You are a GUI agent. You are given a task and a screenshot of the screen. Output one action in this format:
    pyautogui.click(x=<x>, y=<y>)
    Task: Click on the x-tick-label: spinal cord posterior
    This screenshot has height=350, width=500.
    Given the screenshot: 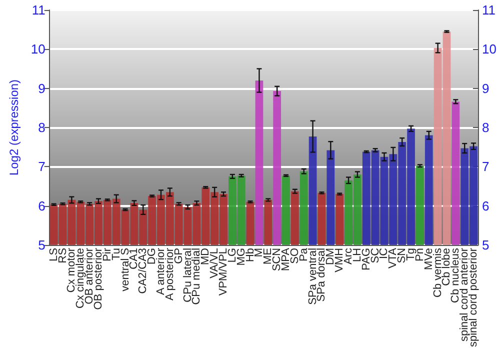 What is the action you would take?
    pyautogui.click(x=474, y=298)
    